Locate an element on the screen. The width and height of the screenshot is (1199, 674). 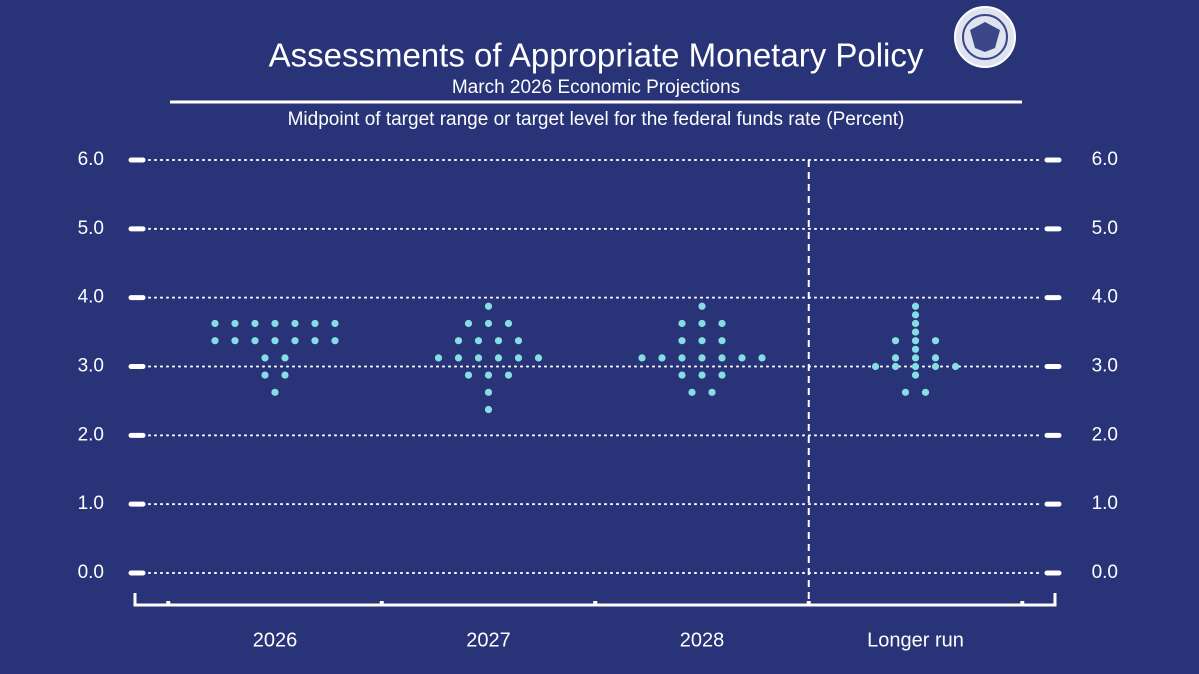
y2-tick-label: 5.0 is located at coordinates (1105, 228).